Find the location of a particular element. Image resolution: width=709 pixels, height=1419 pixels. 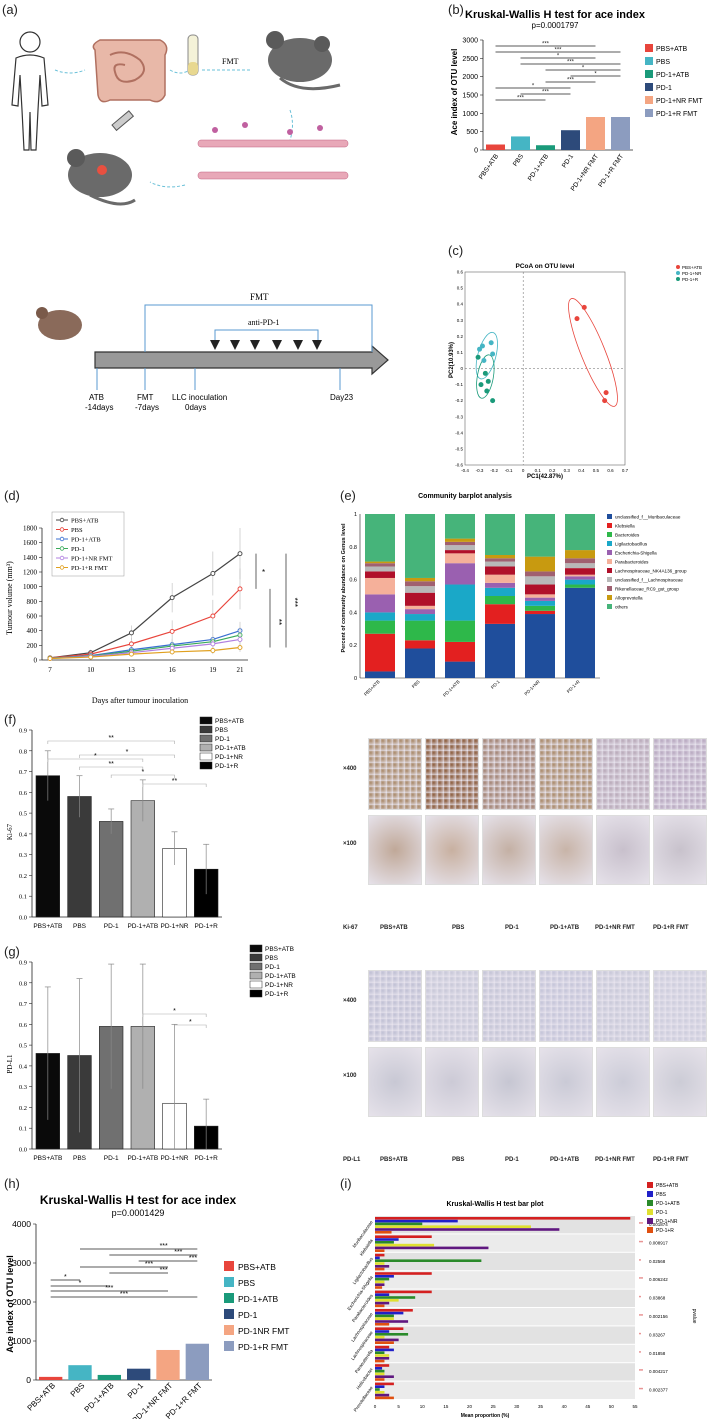

chart-d-xlabel: Days after tumour inoculation is located at coordinates (140, 700).